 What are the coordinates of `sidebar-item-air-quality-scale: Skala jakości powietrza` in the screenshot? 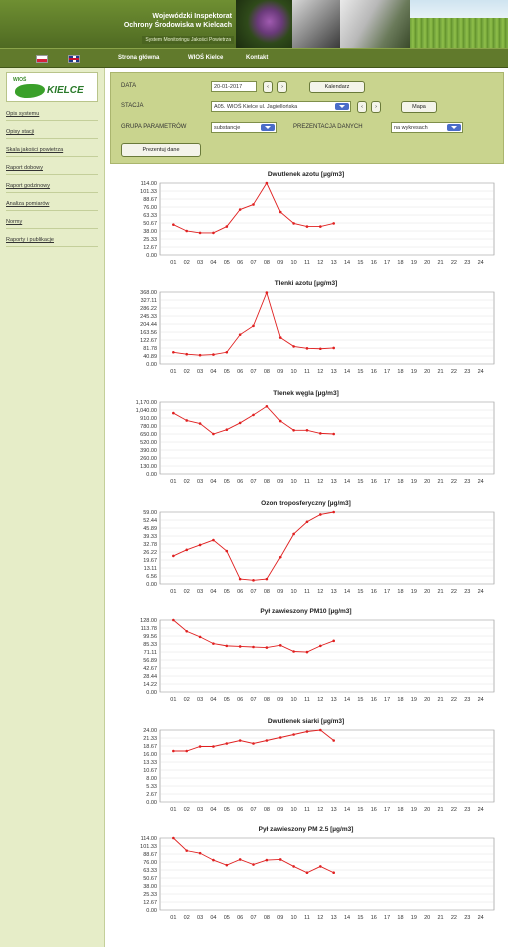 It's located at (52, 149).